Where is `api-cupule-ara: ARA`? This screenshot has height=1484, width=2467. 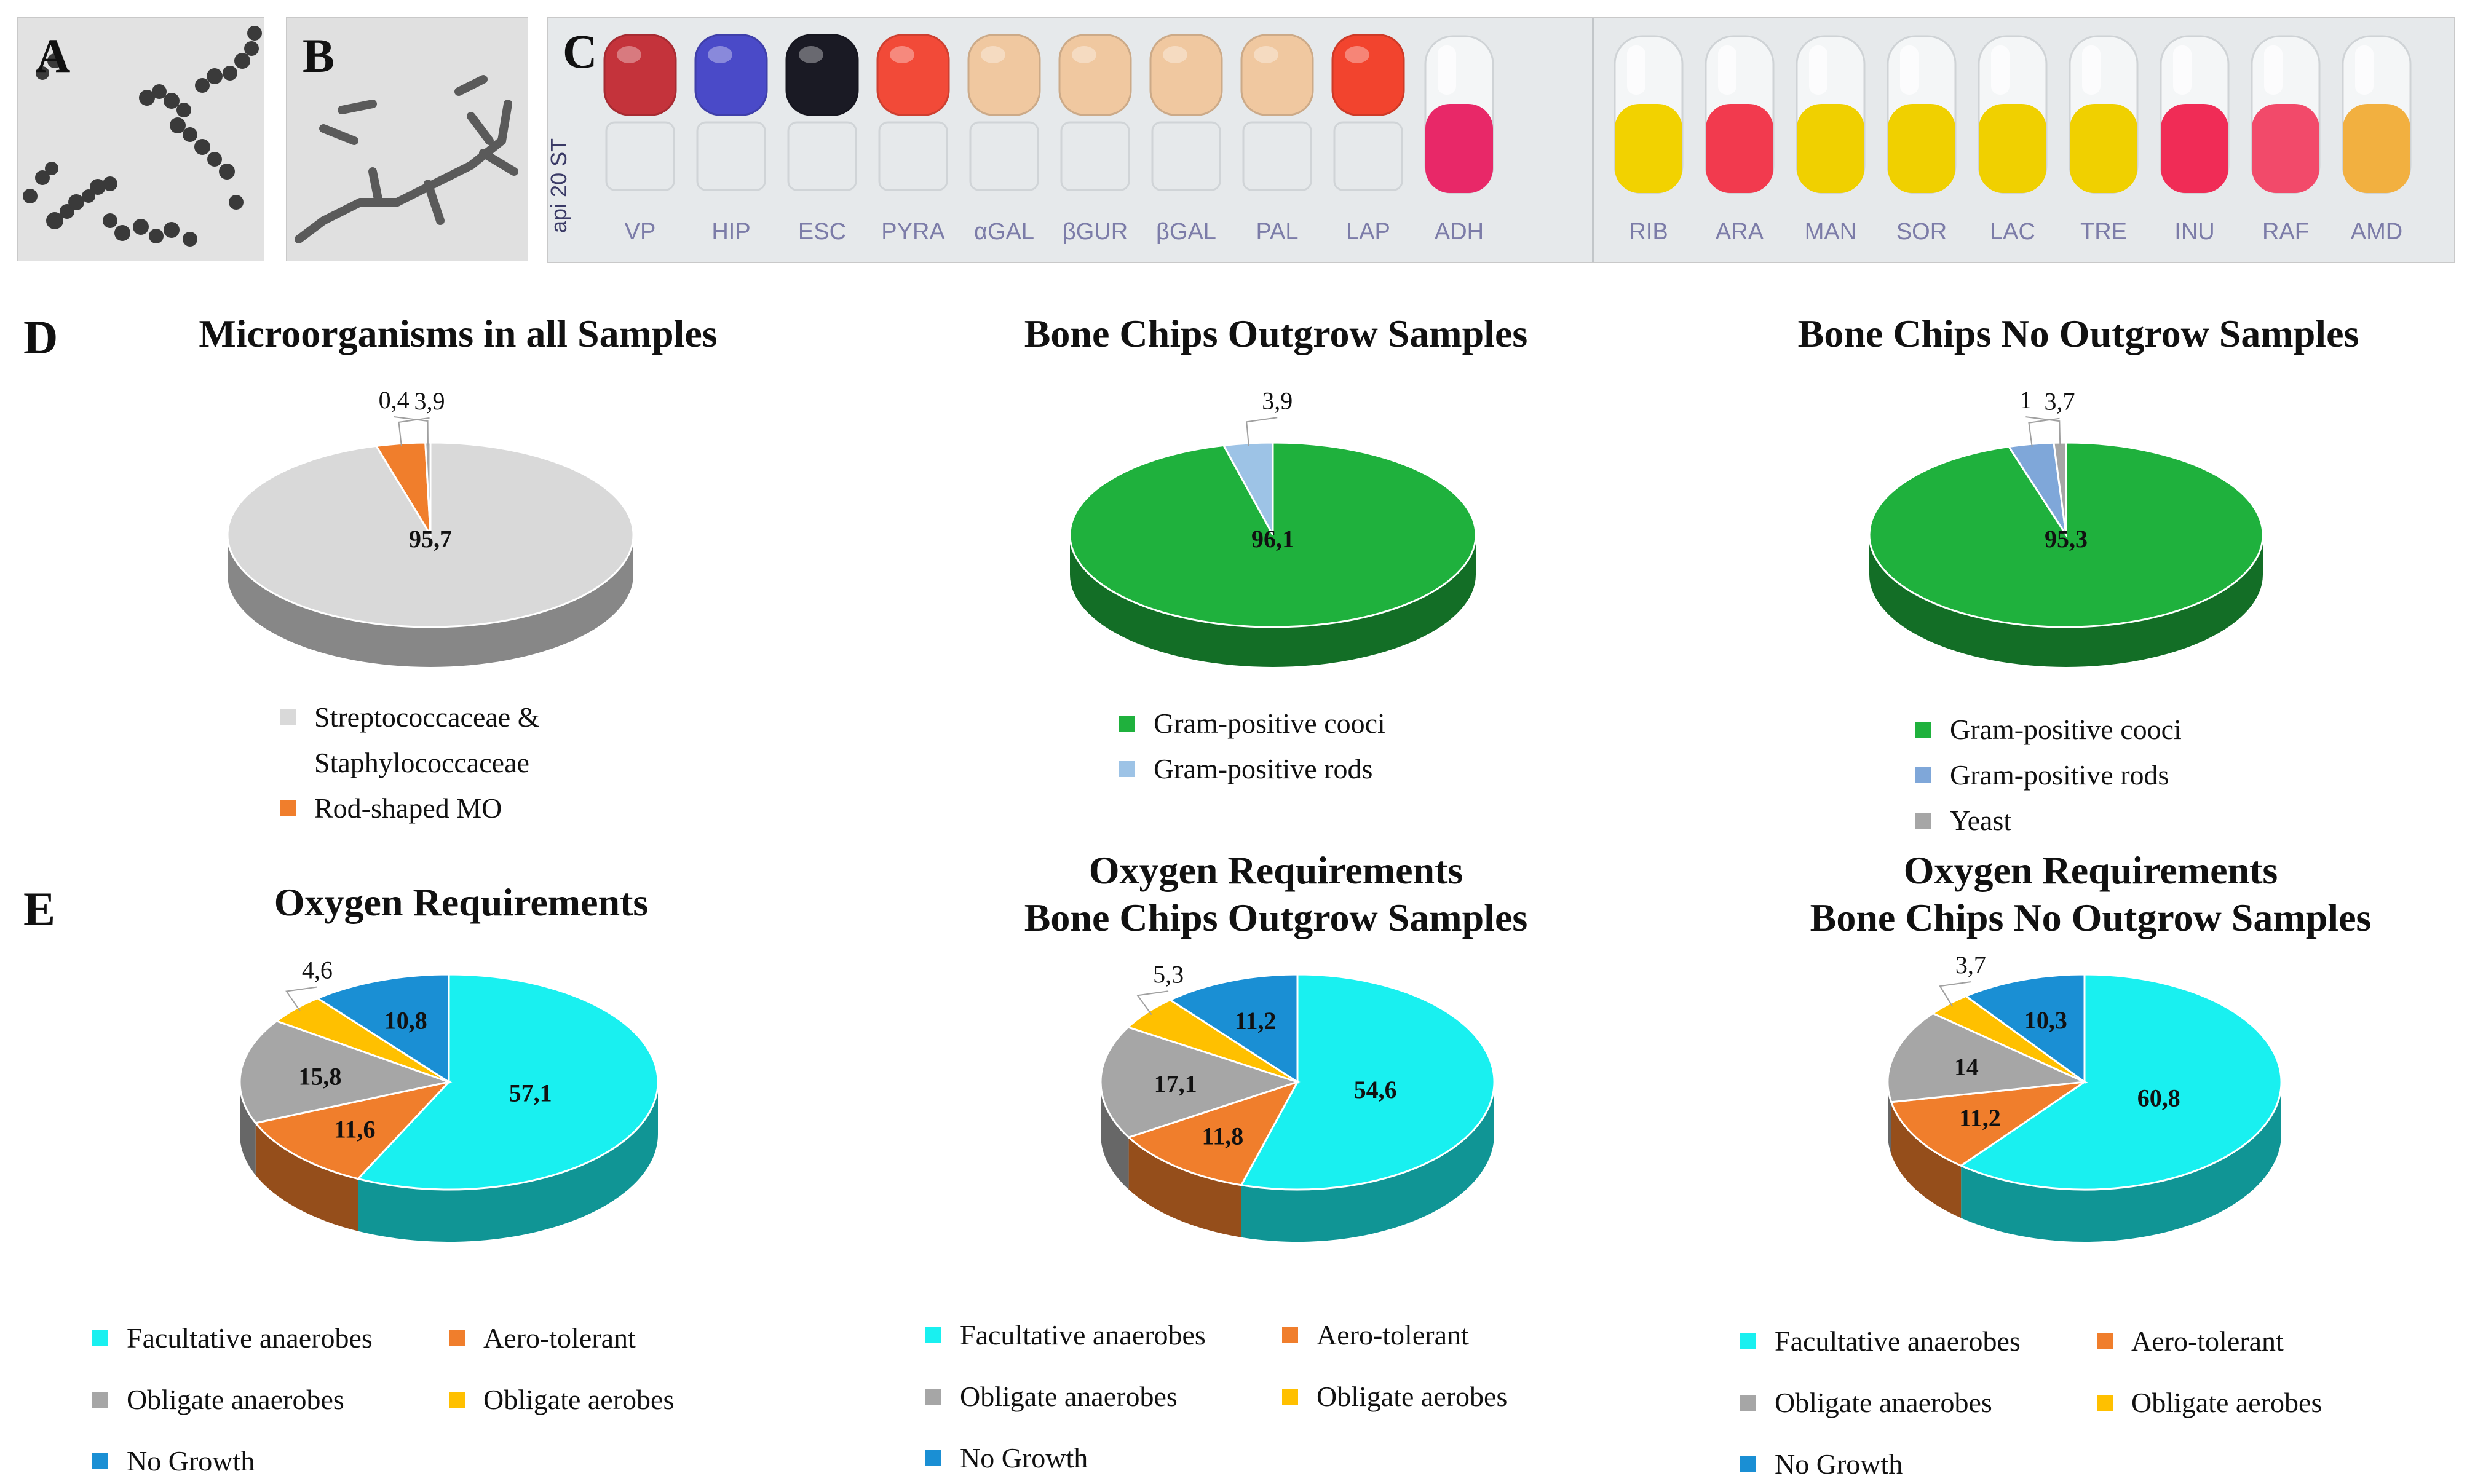
api-cupule-ara: ARA is located at coordinates (1740, 140).